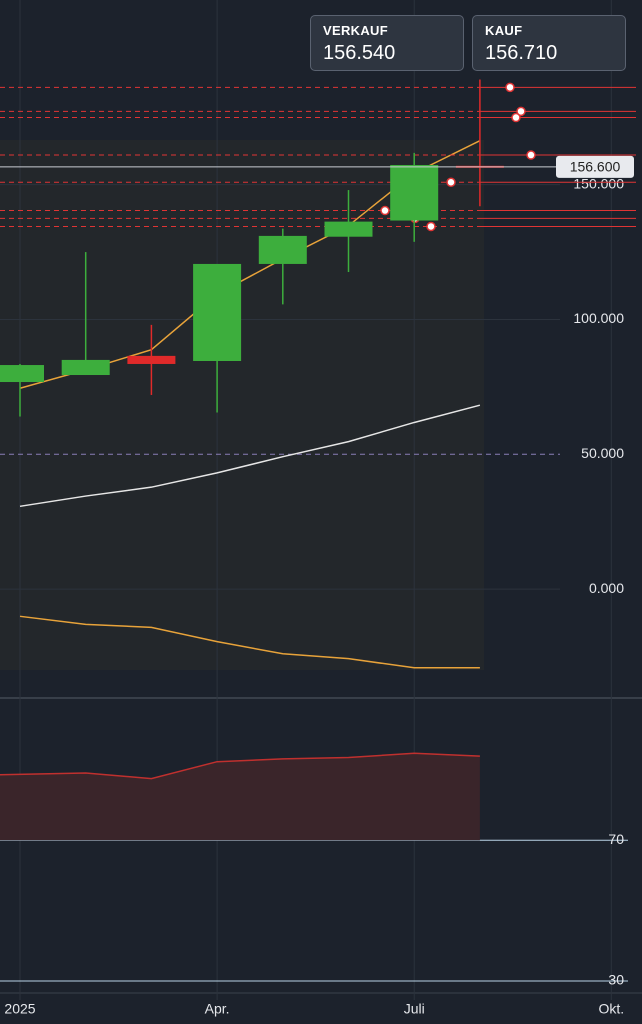 This screenshot has height=1024, width=642. What do you see at coordinates (606, 588) in the screenshot?
I see `y-tick-label: 0.000` at bounding box center [606, 588].